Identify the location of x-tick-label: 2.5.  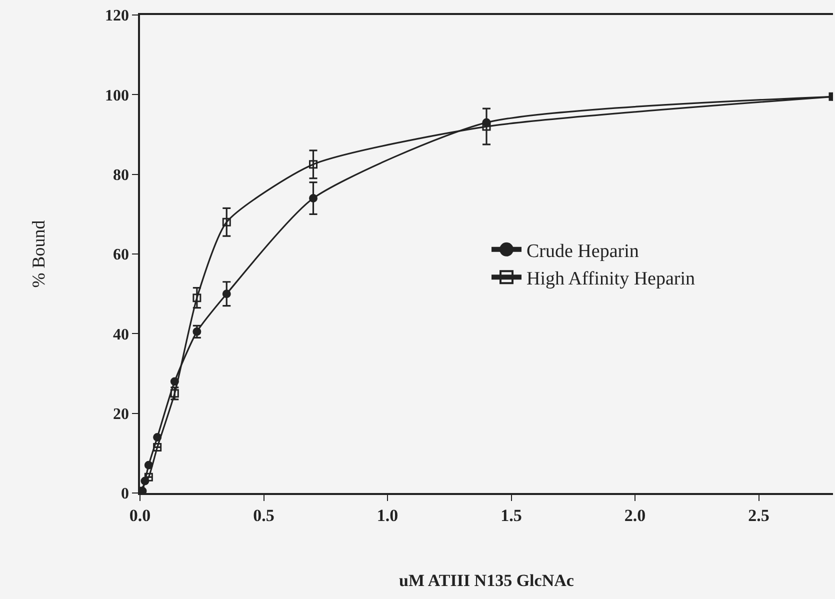
(759, 516).